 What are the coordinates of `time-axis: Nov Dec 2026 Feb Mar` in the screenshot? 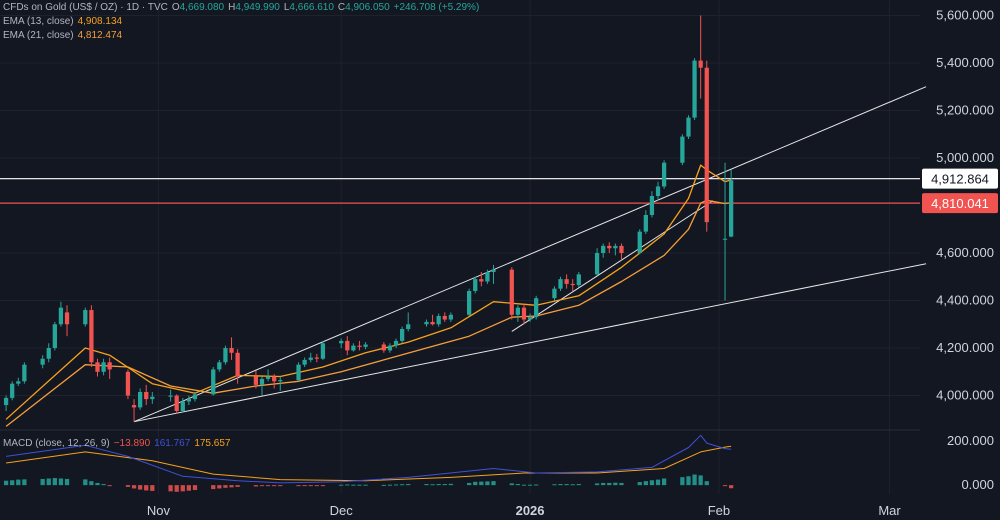 It's located at (524, 510).